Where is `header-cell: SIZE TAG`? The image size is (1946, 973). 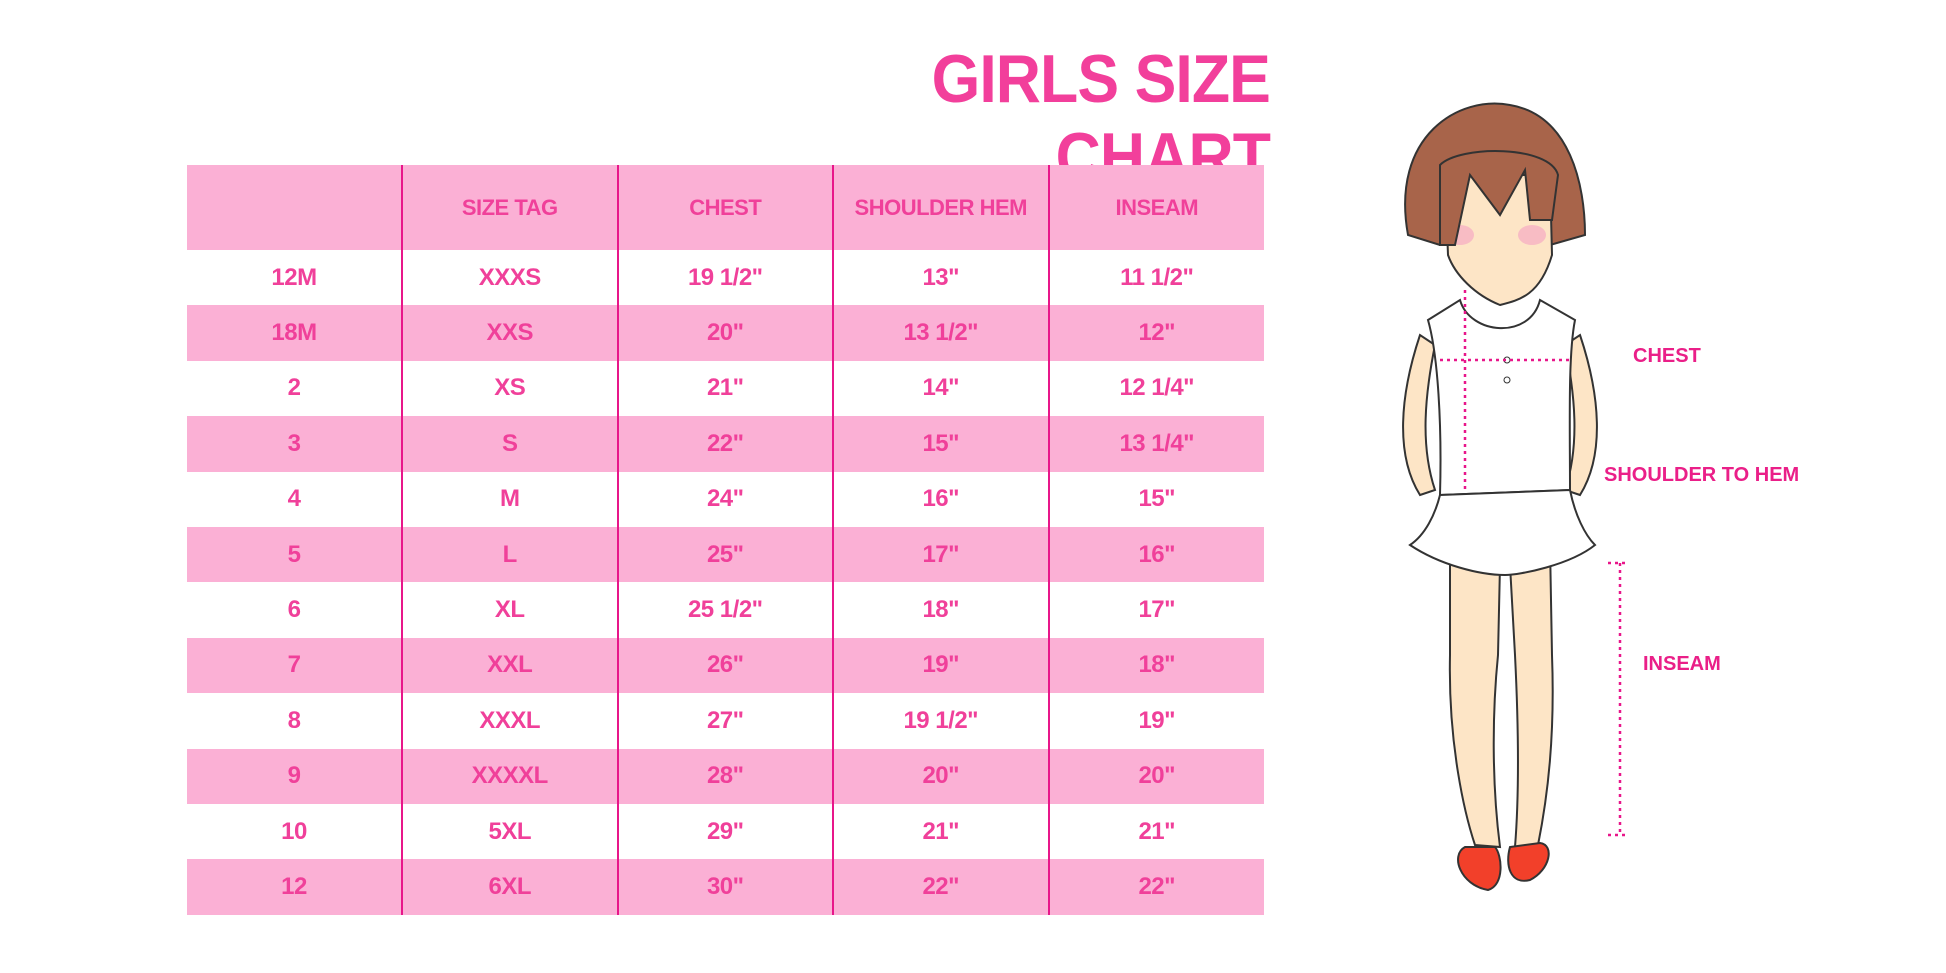
header-cell: SIZE TAG is located at coordinates (509, 207).